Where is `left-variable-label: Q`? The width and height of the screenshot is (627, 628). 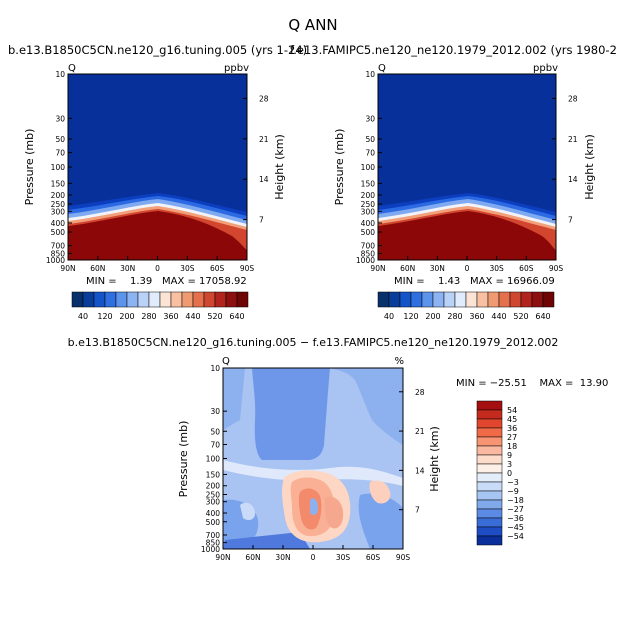 left-variable-label: Q is located at coordinates (72, 68).